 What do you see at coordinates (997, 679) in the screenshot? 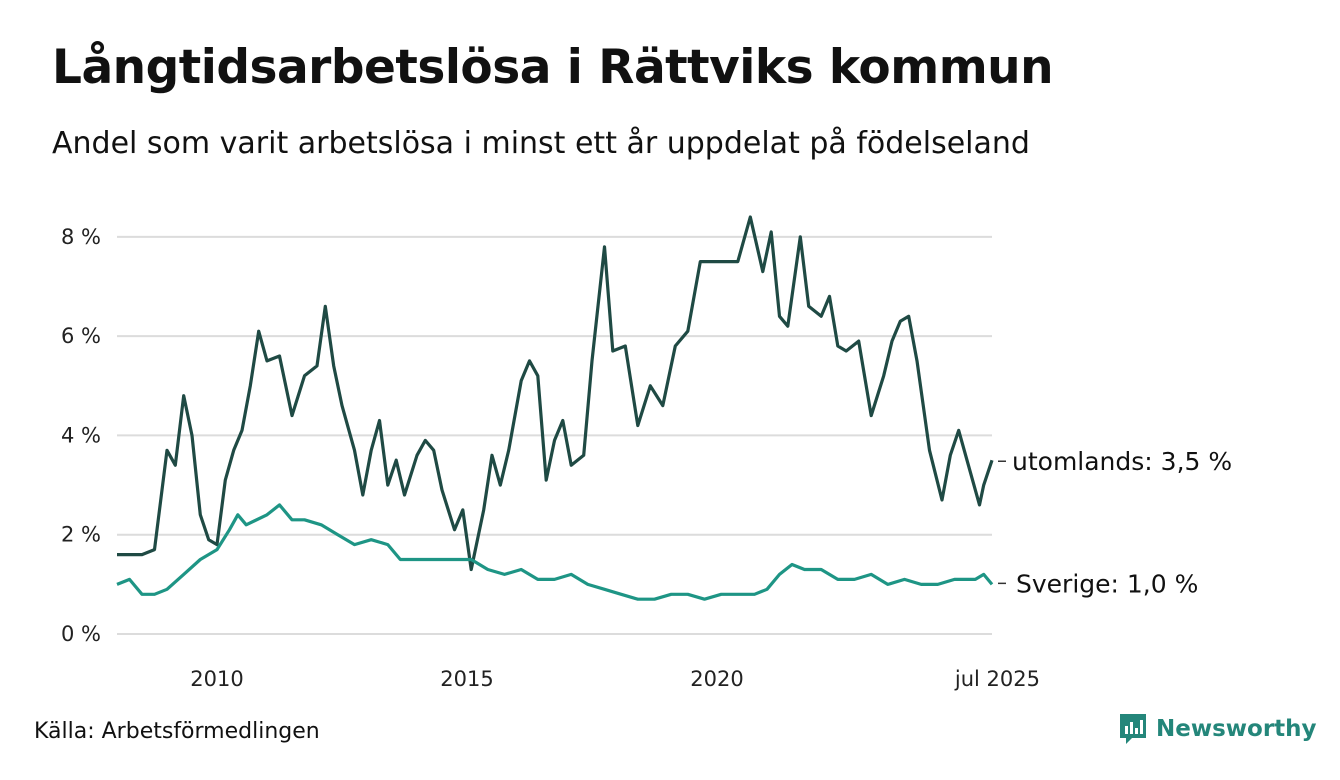
I see `x-tick-label: jul 2025` at bounding box center [997, 679].